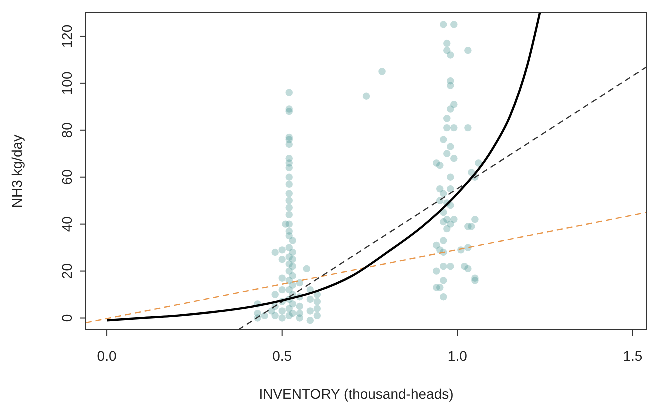 The image size is (648, 404). What do you see at coordinates (107, 356) in the screenshot?
I see `x-tick-label: 0.0` at bounding box center [107, 356].